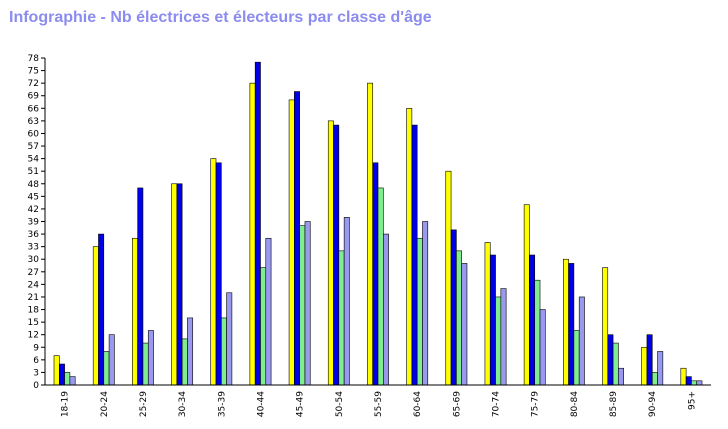 This screenshot has height=429, width=728. I want to click on x-tick-label: 55-59, so click(379, 404).